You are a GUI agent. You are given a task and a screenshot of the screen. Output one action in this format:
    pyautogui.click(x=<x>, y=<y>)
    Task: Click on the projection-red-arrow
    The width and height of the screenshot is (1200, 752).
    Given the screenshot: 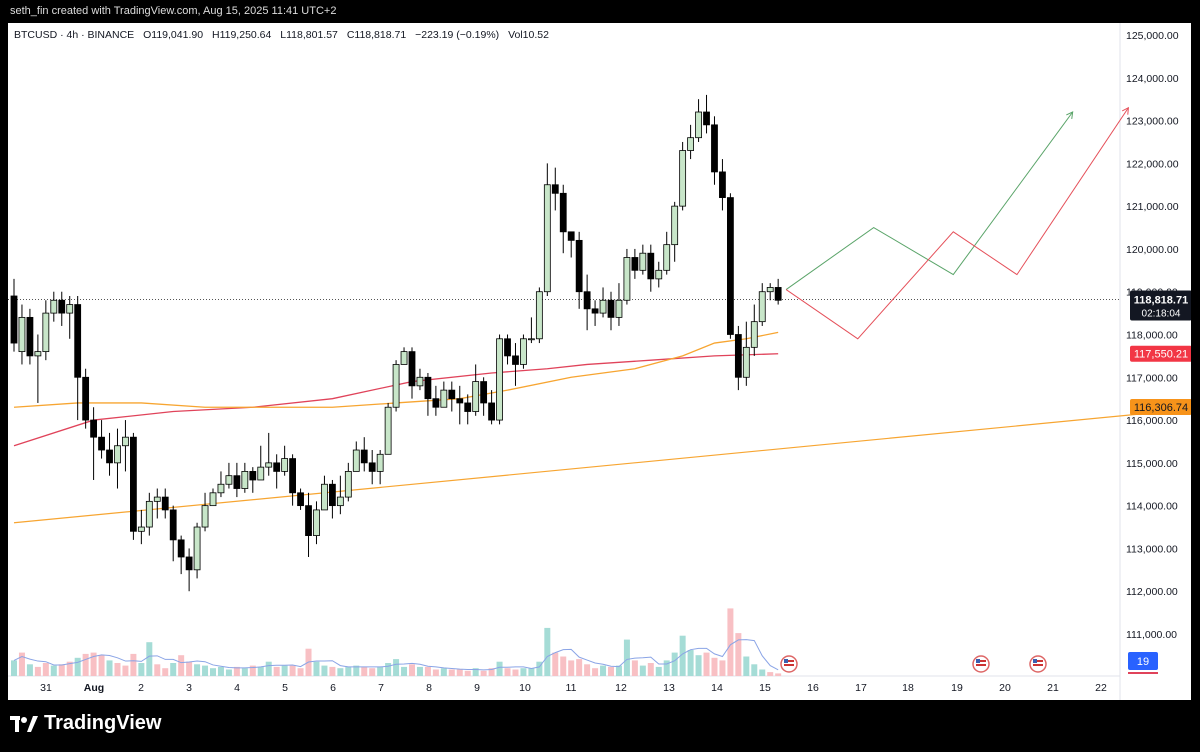 What is the action you would take?
    pyautogui.click(x=957, y=223)
    